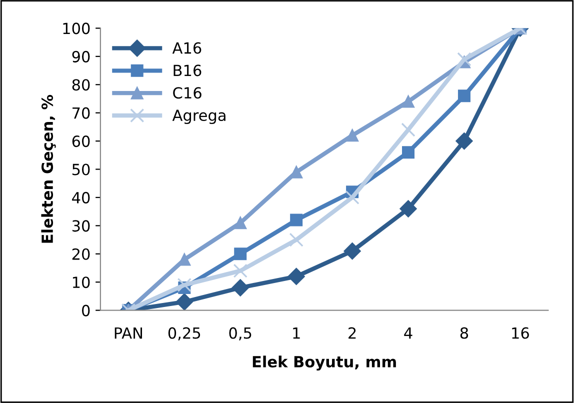 Image resolution: width=574 pixels, height=403 pixels. I want to click on y-tick-label: 90, so click(81, 56).